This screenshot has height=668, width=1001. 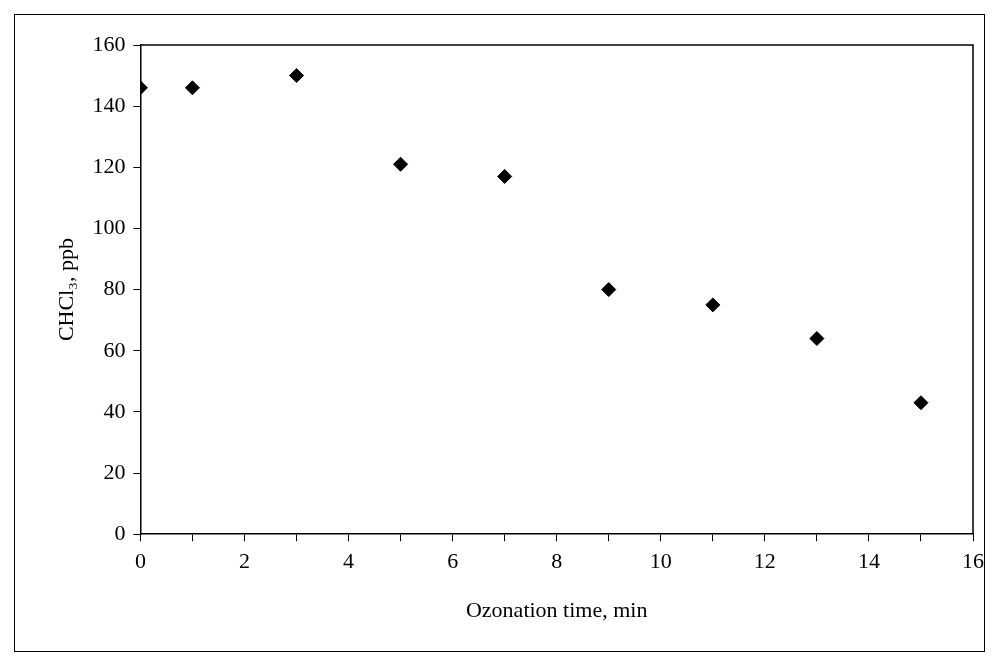 What do you see at coordinates (349, 561) in the screenshot?
I see `x-tick-label: 4` at bounding box center [349, 561].